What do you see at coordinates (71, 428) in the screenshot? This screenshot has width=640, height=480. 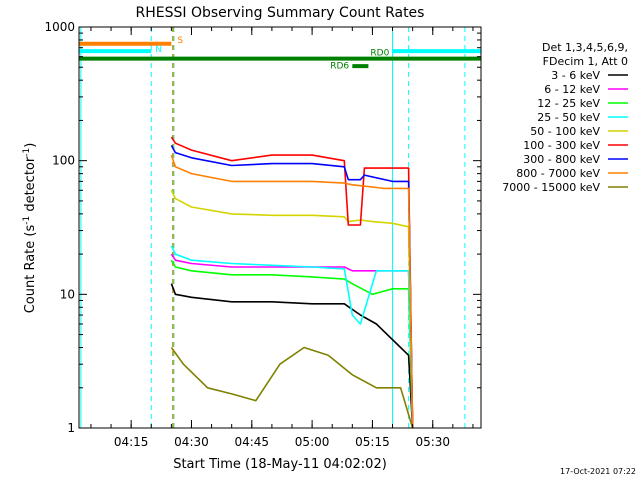 I see `y-tick-label-1: 1` at bounding box center [71, 428].